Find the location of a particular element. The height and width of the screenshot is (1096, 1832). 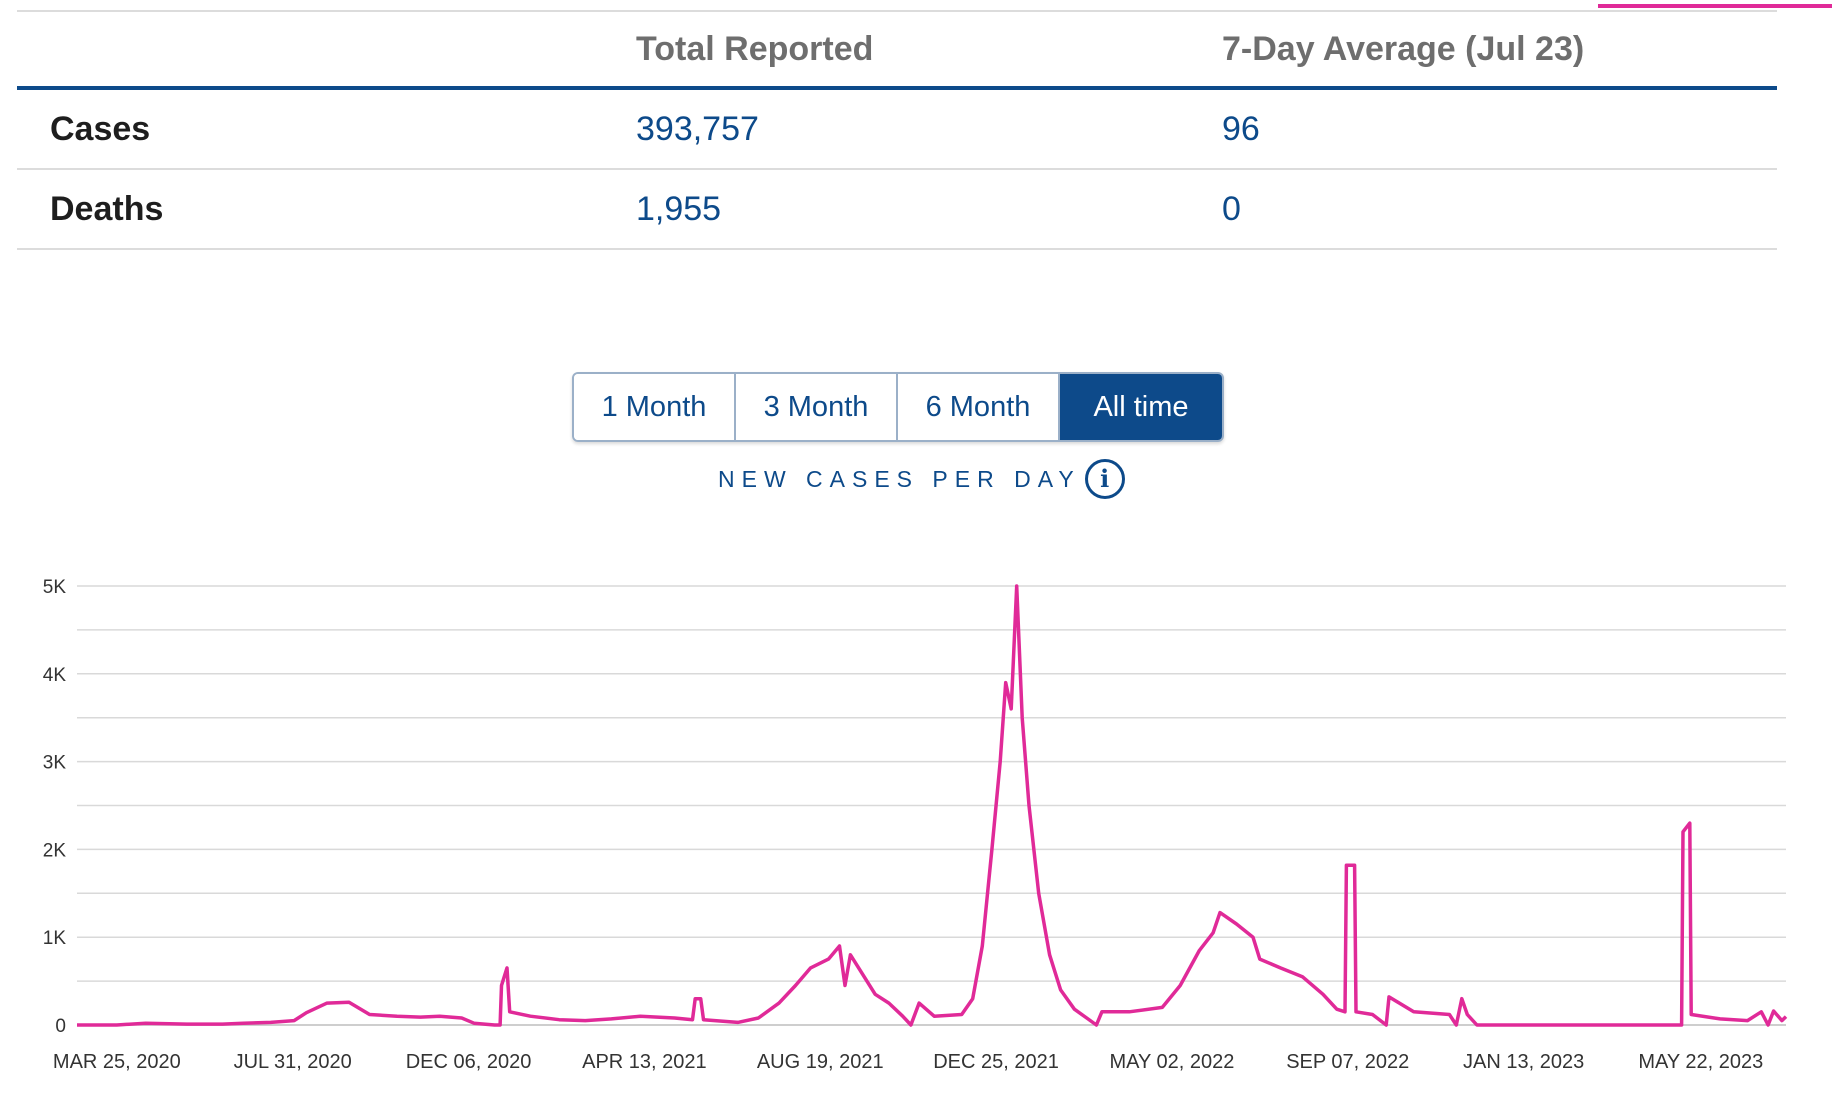

deaths-total-value: 1,955 is located at coordinates (679, 209).